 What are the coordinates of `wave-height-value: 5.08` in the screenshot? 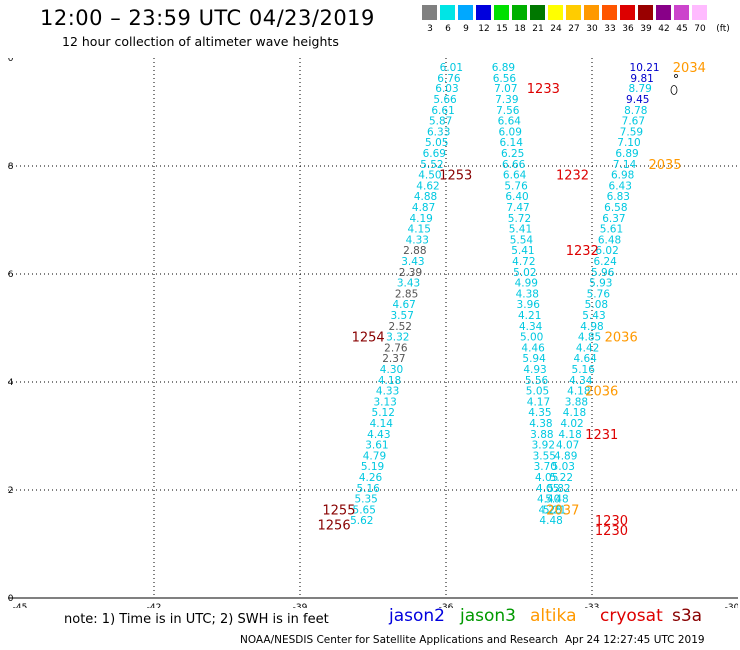 It's located at (596, 305).